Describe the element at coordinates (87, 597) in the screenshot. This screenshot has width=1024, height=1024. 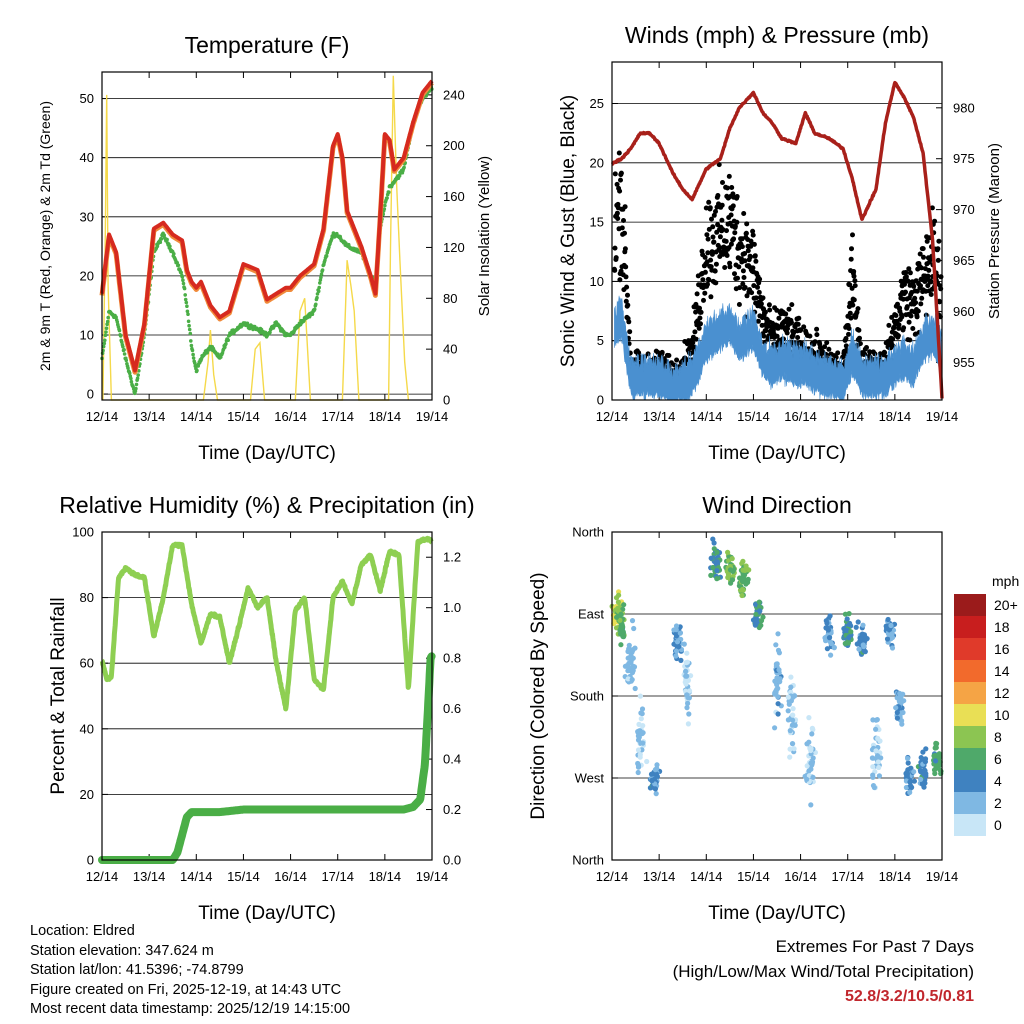
I see `y-tick-label: 80` at that location.